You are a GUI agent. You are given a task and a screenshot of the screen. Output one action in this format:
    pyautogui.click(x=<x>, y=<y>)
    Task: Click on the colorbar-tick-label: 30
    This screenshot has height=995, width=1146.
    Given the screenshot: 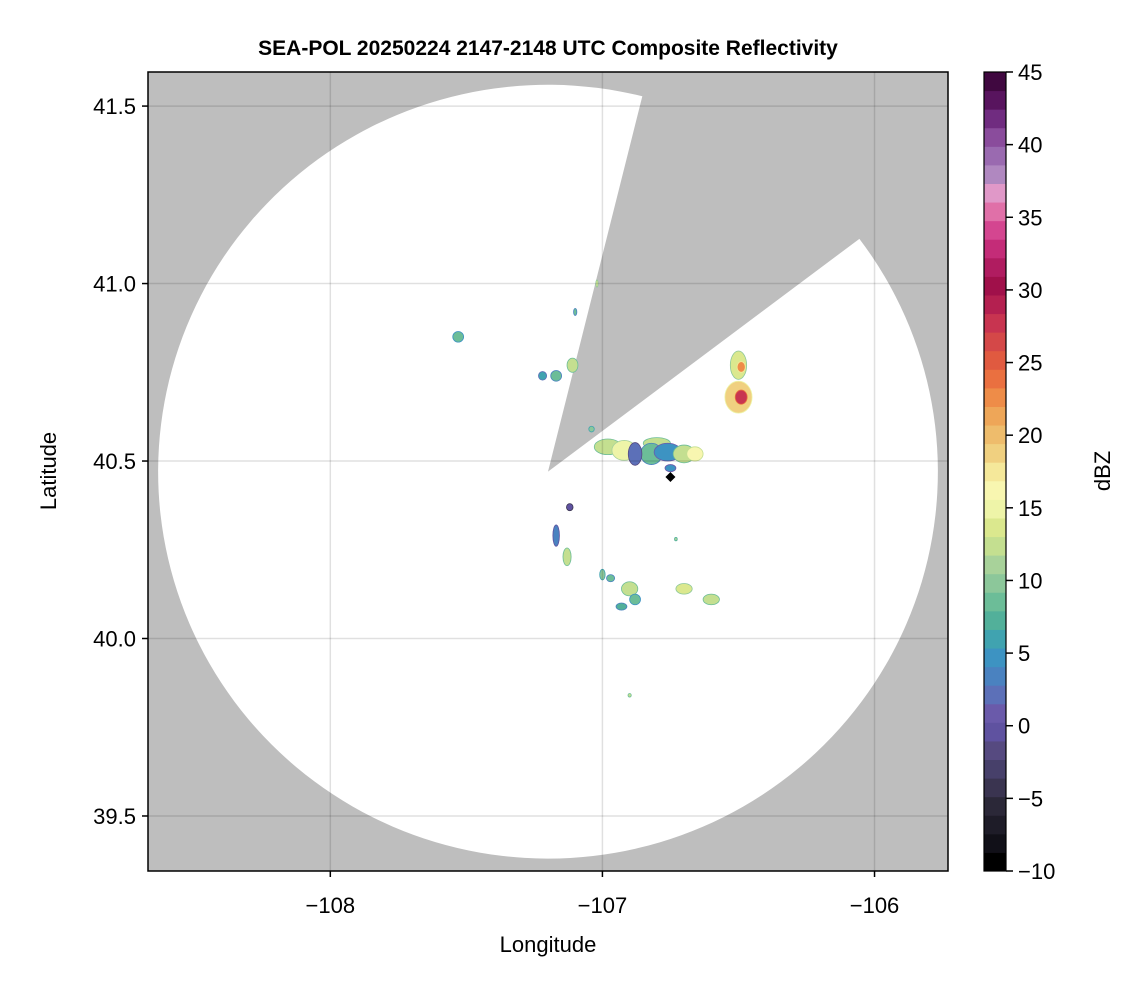 What is the action you would take?
    pyautogui.click(x=1030, y=290)
    